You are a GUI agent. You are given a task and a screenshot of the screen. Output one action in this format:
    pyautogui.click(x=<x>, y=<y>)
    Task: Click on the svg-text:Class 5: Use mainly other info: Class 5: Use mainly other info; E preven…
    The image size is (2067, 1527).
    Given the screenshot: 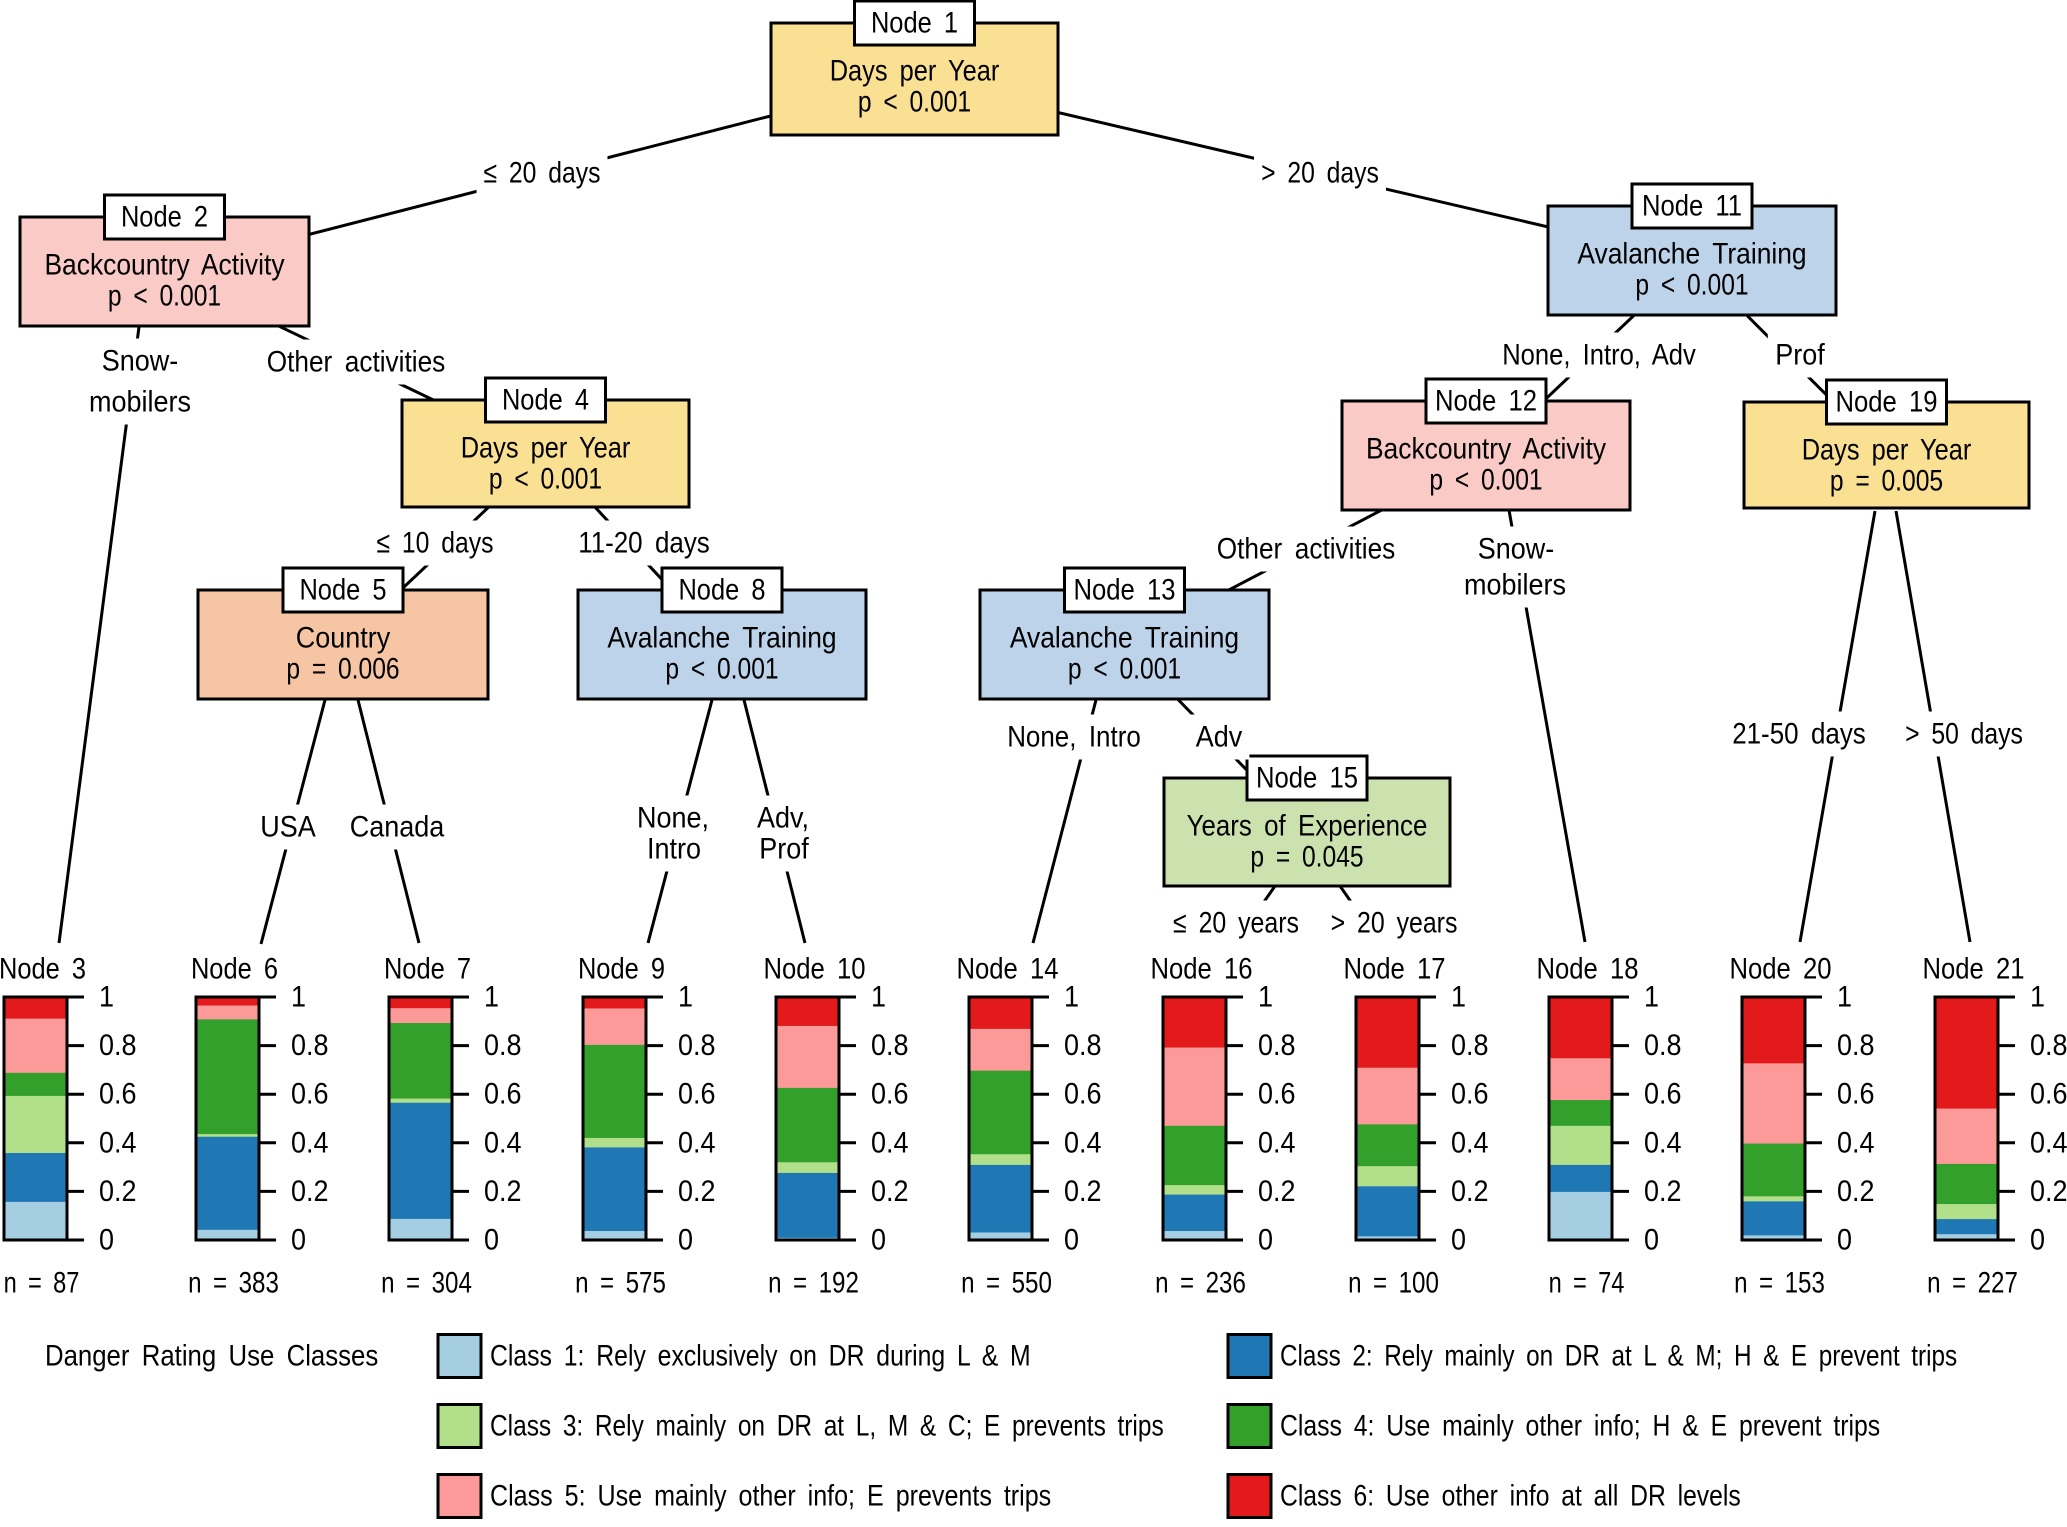 What is the action you would take?
    pyautogui.click(x=770, y=1496)
    